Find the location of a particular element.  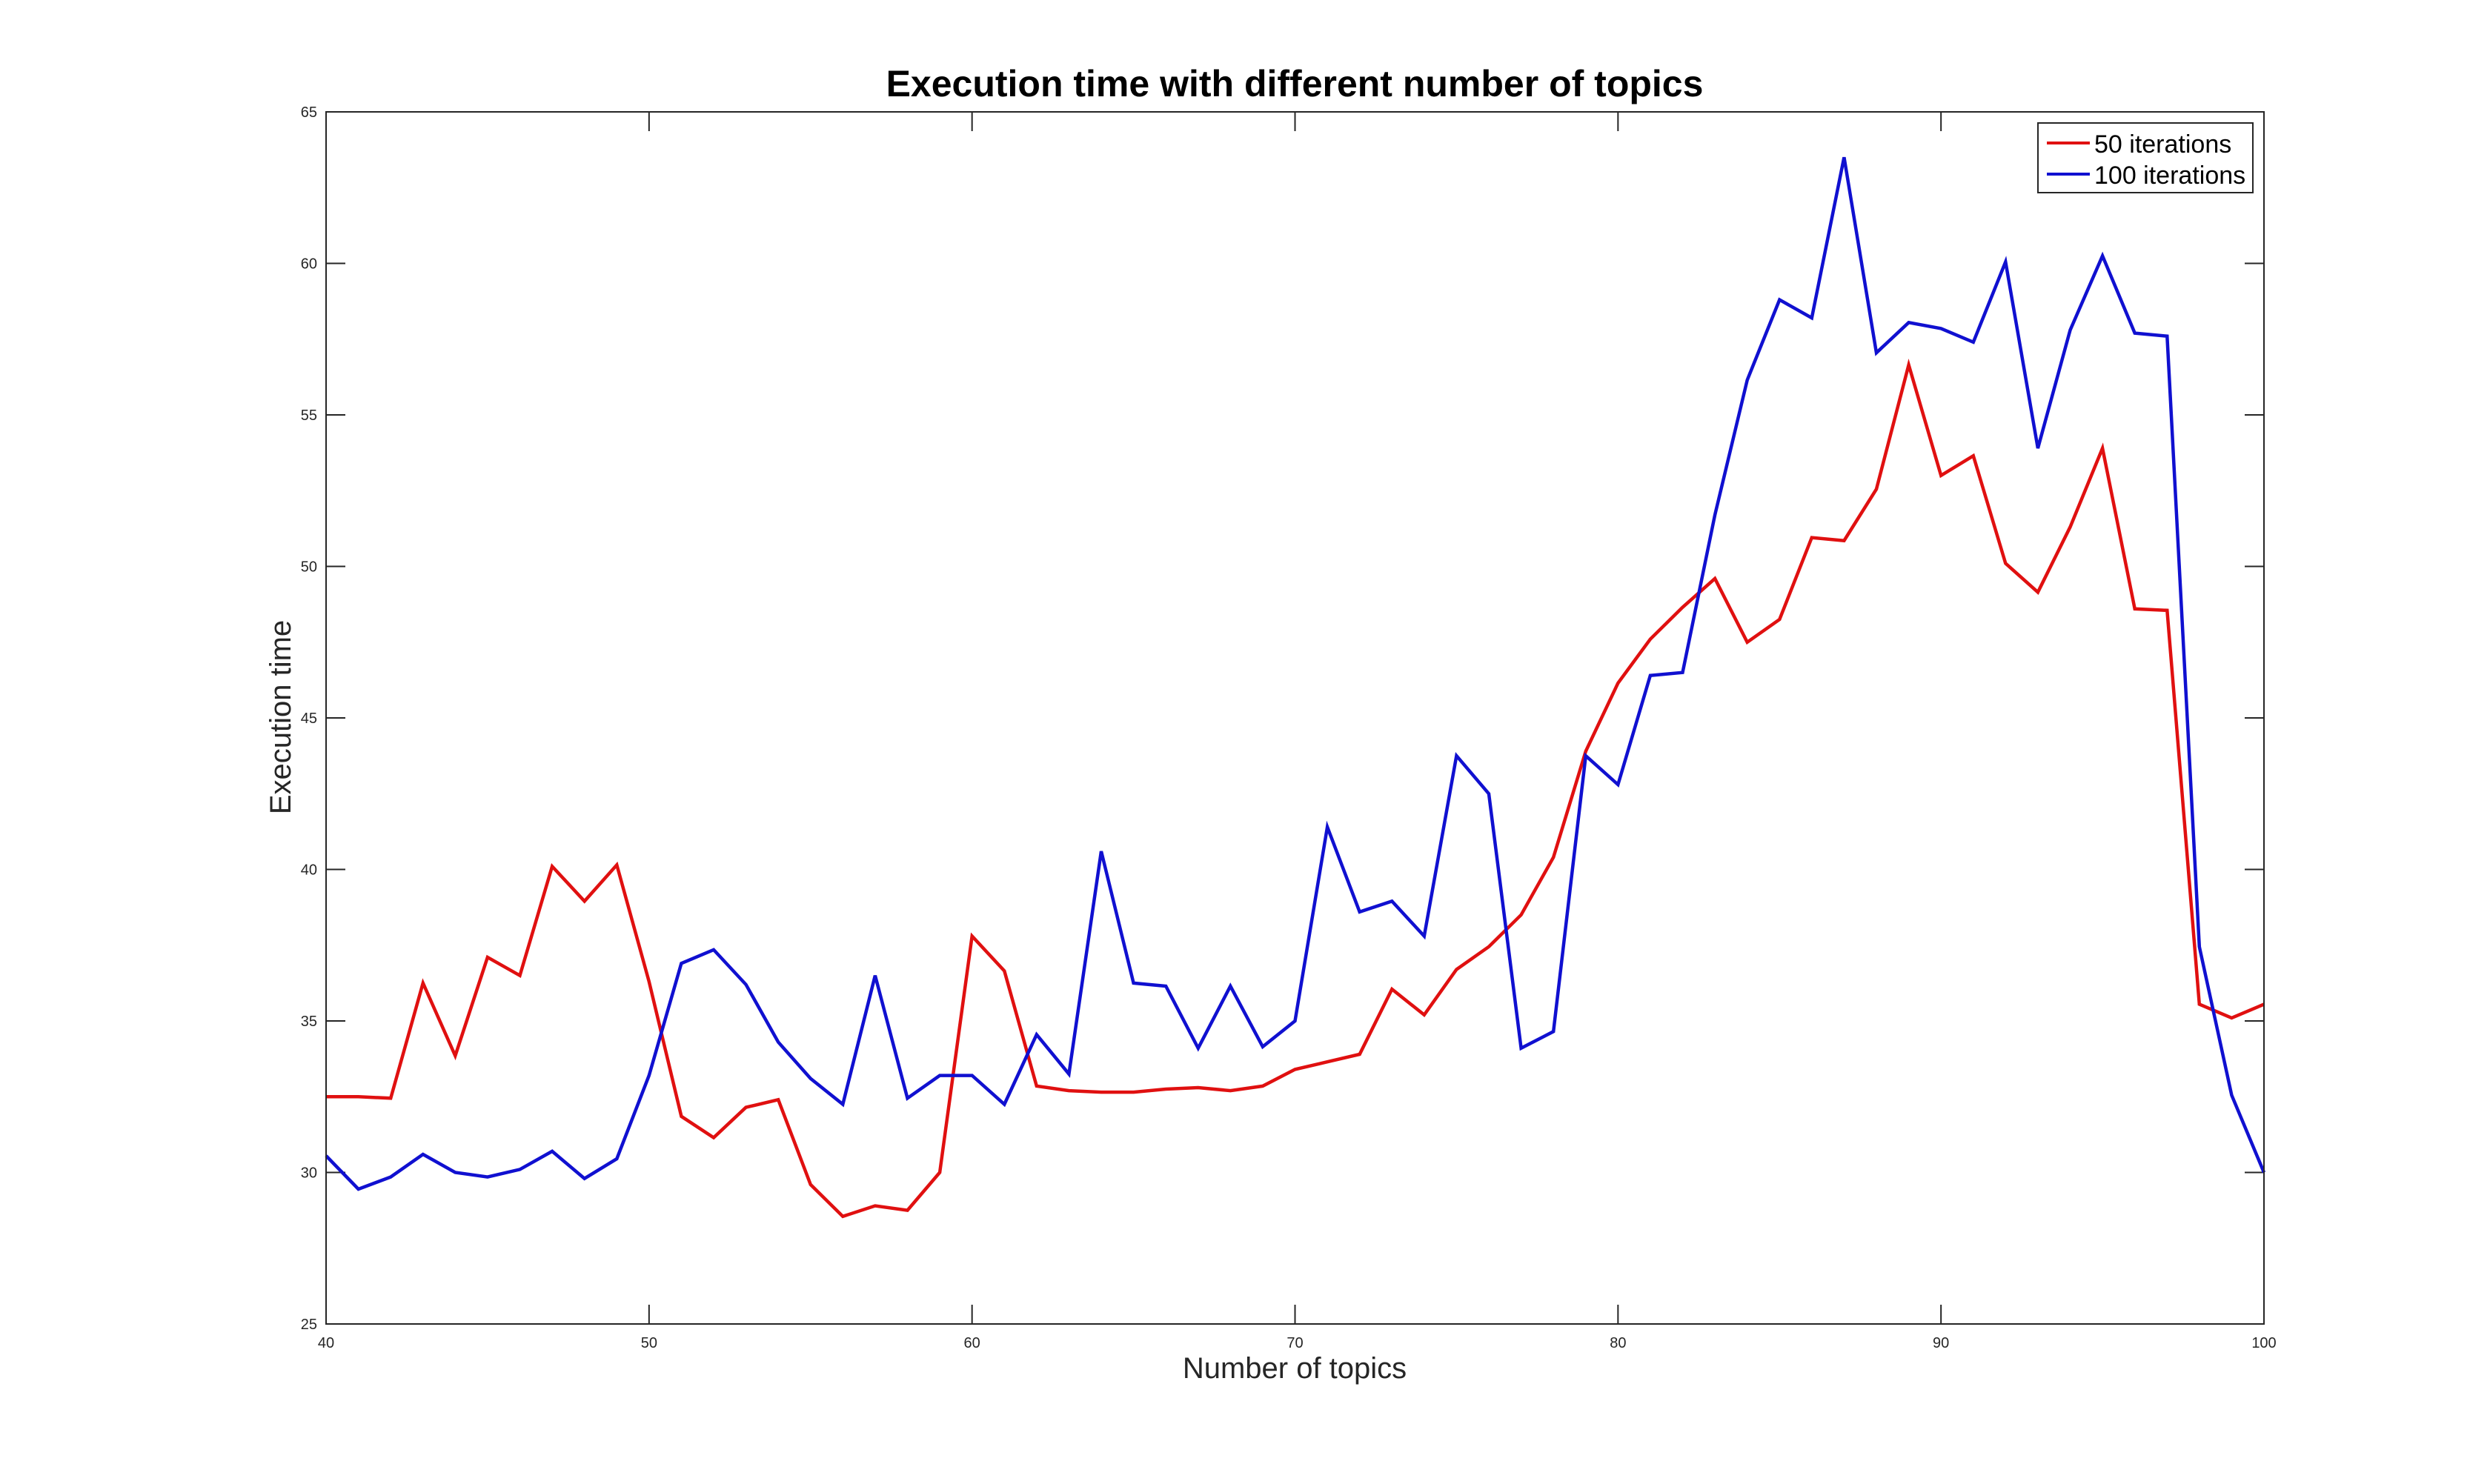

y-tick-label: 40 is located at coordinates (309, 870).